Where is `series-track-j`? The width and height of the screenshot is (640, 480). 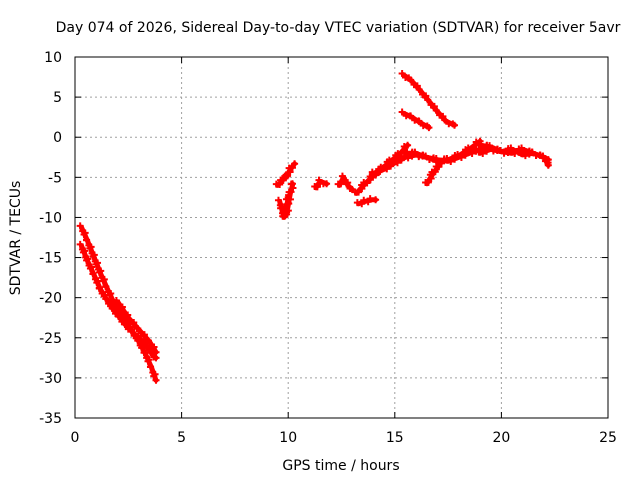
series-track-j is located at coordinates (366, 201).